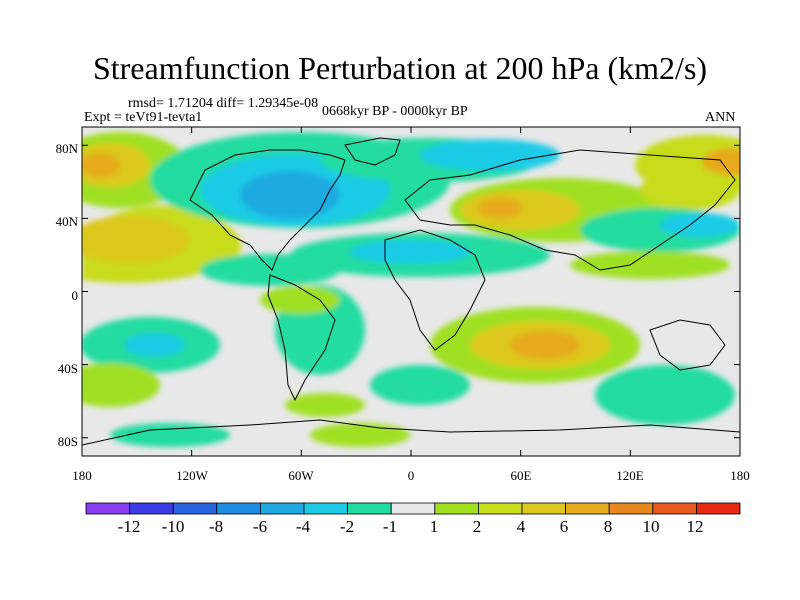 The width and height of the screenshot is (800, 600). I want to click on colorbar, so click(413, 508).